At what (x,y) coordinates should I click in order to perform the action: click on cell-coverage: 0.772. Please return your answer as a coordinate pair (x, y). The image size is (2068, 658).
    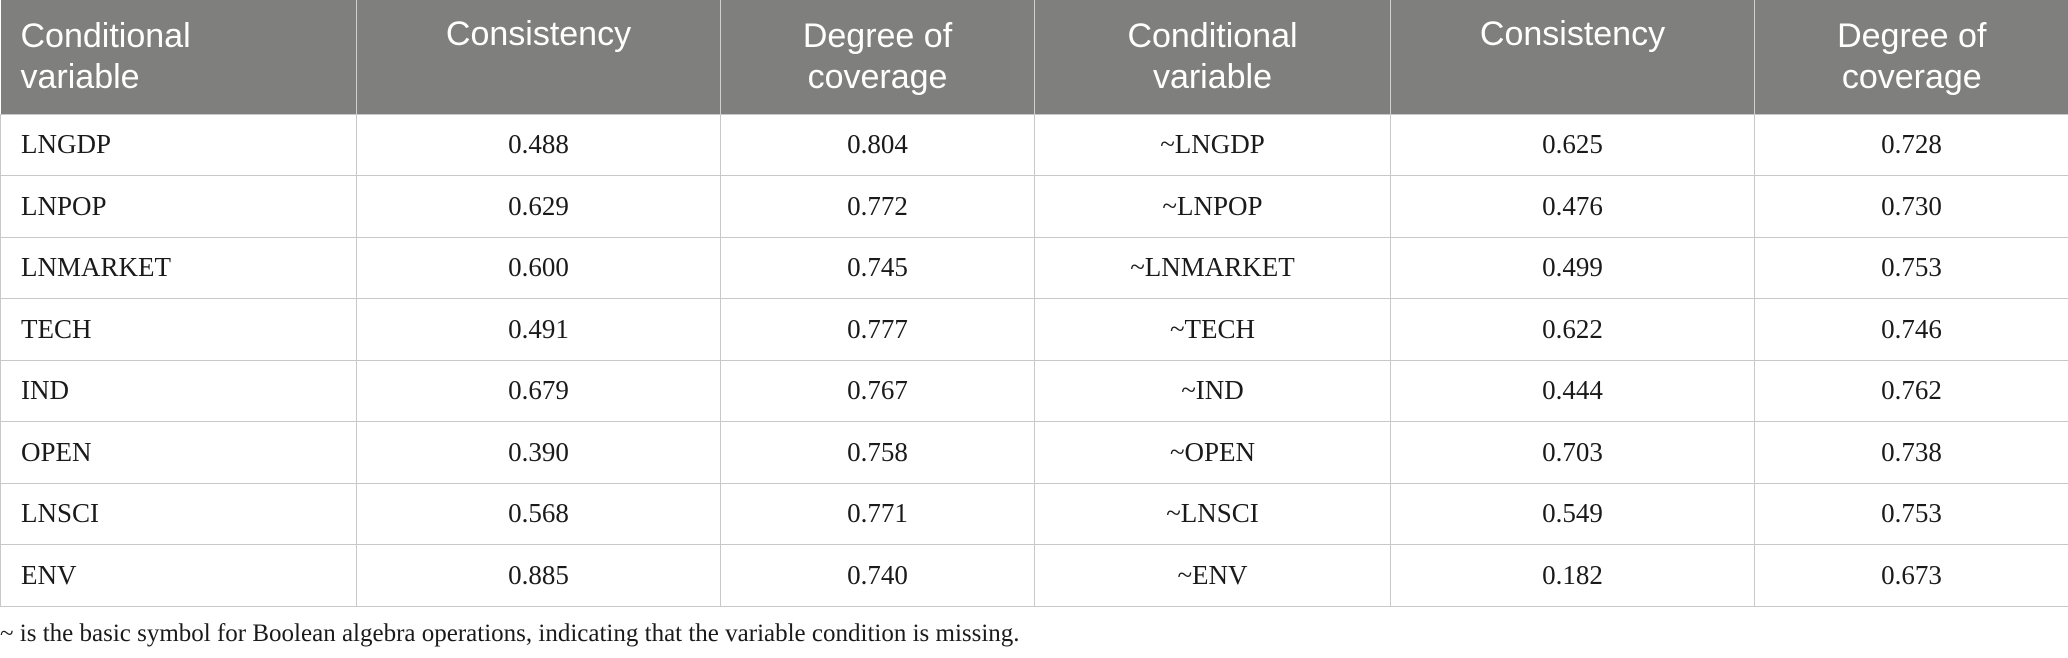
    Looking at the image, I should click on (877, 206).